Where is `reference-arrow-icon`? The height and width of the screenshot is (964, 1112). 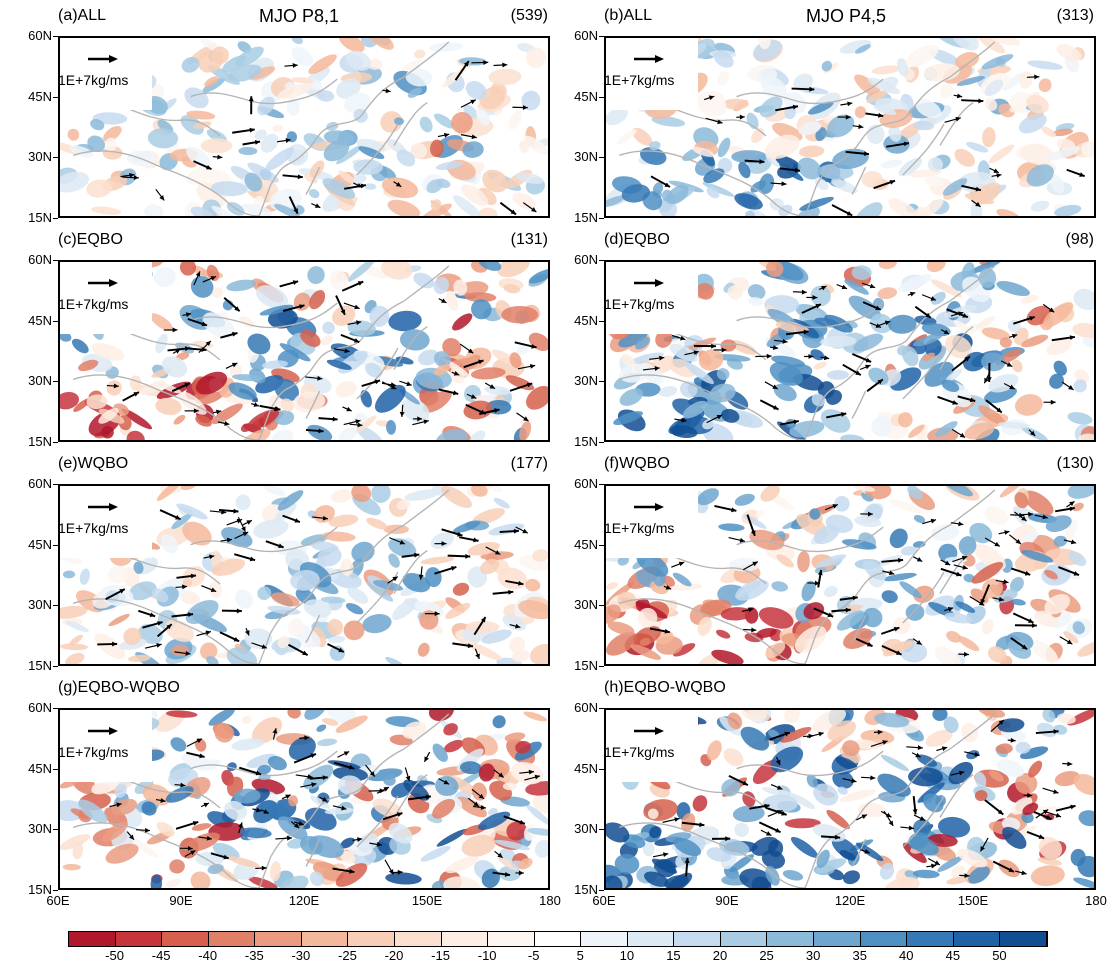
reference-arrow-icon is located at coordinates (649, 59).